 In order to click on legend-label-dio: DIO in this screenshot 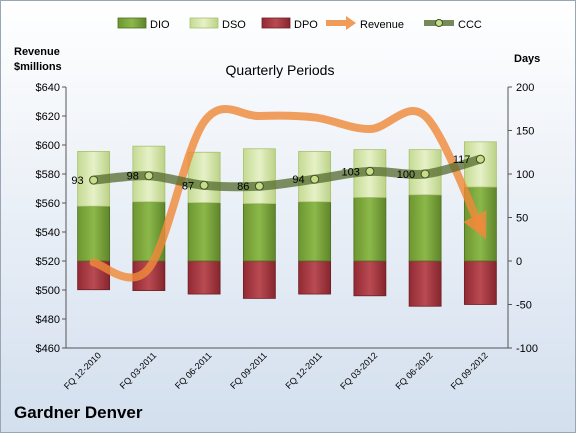, I will do `click(160, 25)`.